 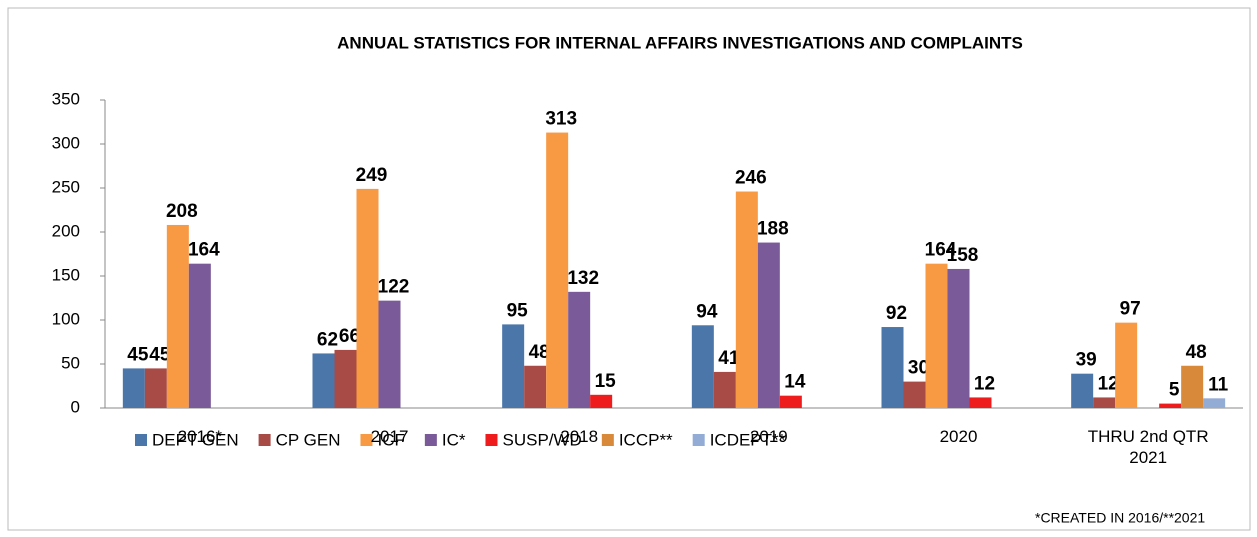 What do you see at coordinates (583, 278) in the screenshot?
I see `data-label: 132` at bounding box center [583, 278].